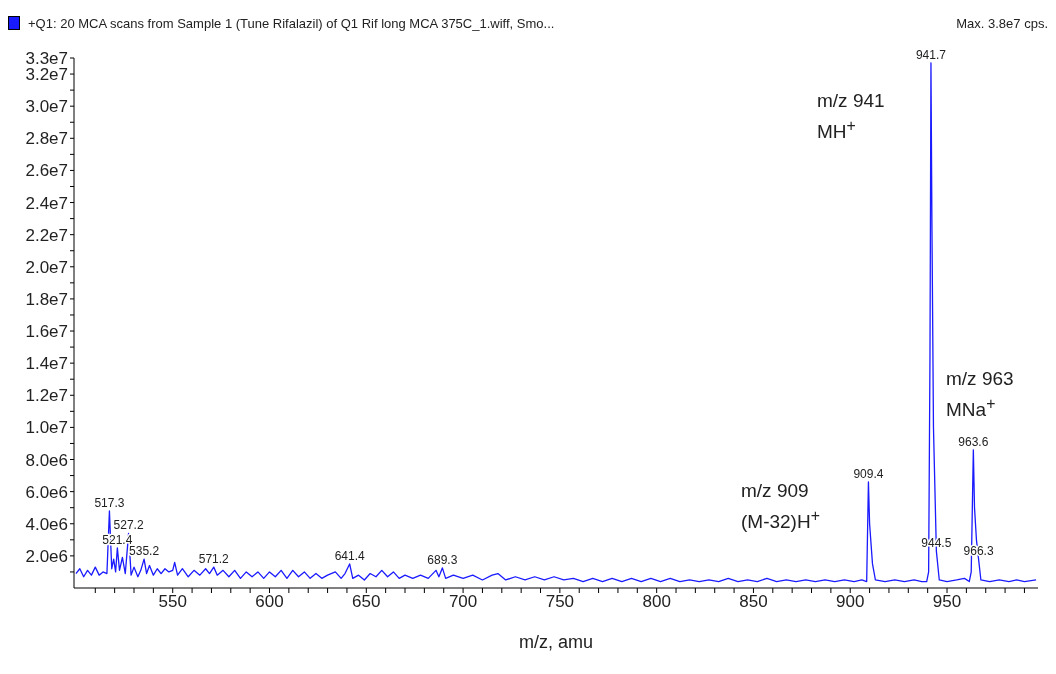 The height and width of the screenshot is (674, 1056). Describe the element at coordinates (931, 54) in the screenshot. I see `annotation: 941.7` at that location.